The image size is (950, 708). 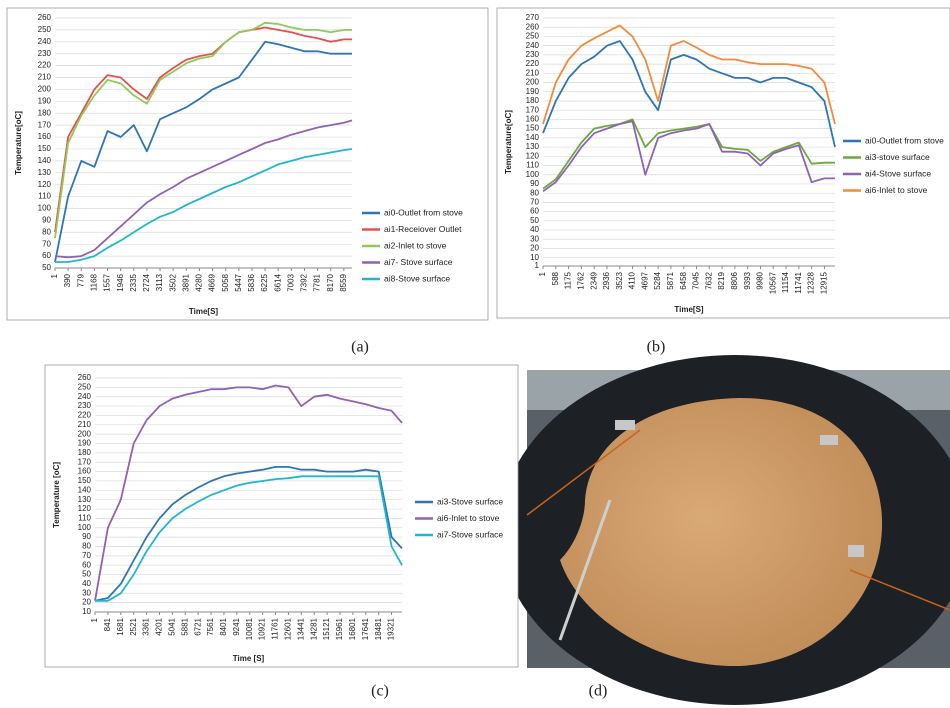 What do you see at coordinates (670, 280) in the screenshot?
I see `x-tick-label: 5871` at bounding box center [670, 280].